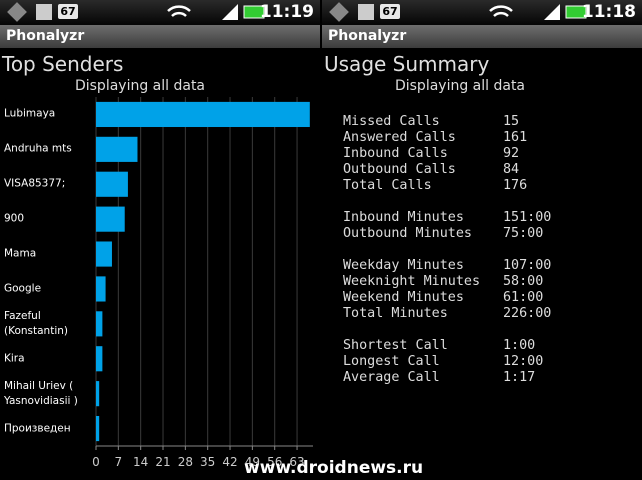 The width and height of the screenshot is (642, 480). Describe the element at coordinates (511, 153) in the screenshot. I see `row-value: 92` at that location.